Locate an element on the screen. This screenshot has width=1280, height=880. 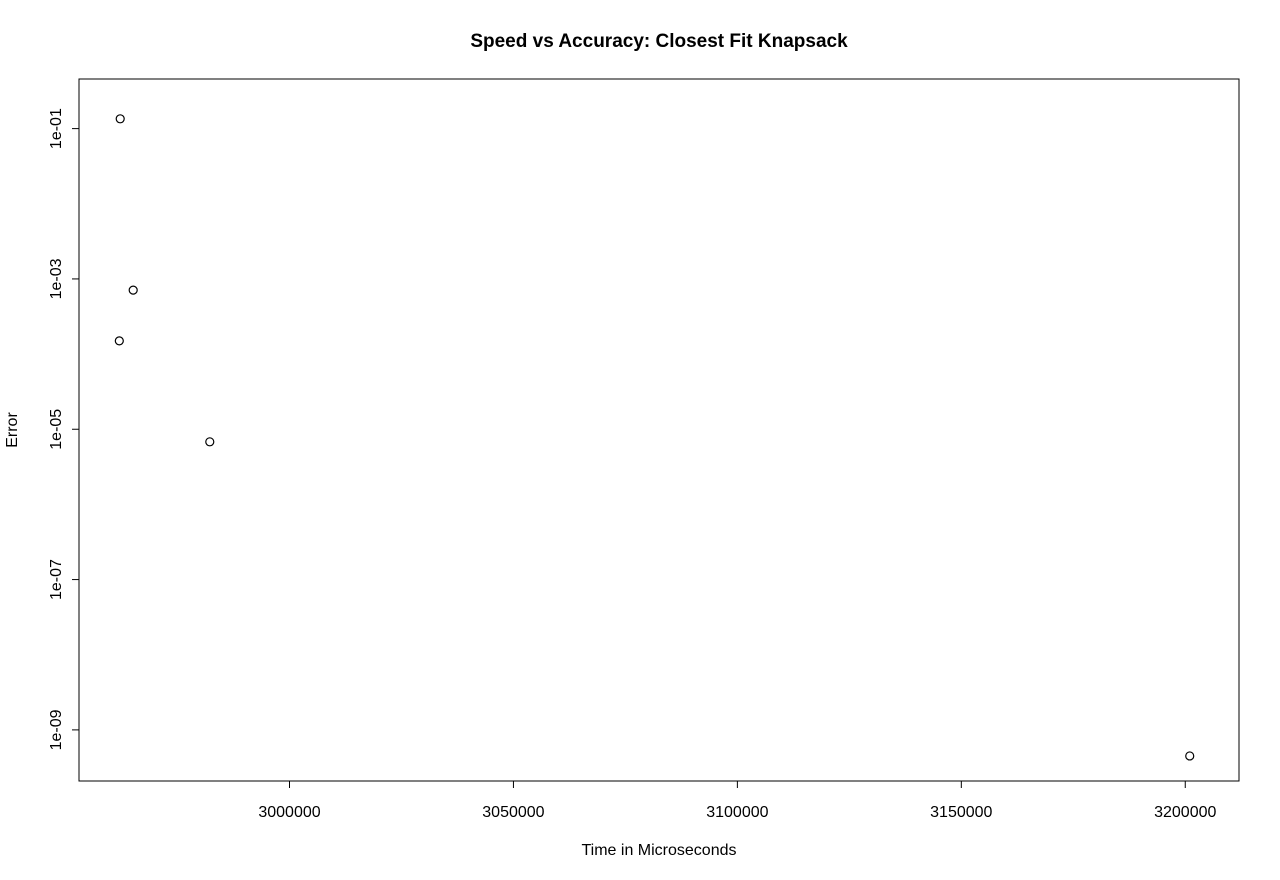
x-axis-label: Time in Microseconds is located at coordinates (658, 850).